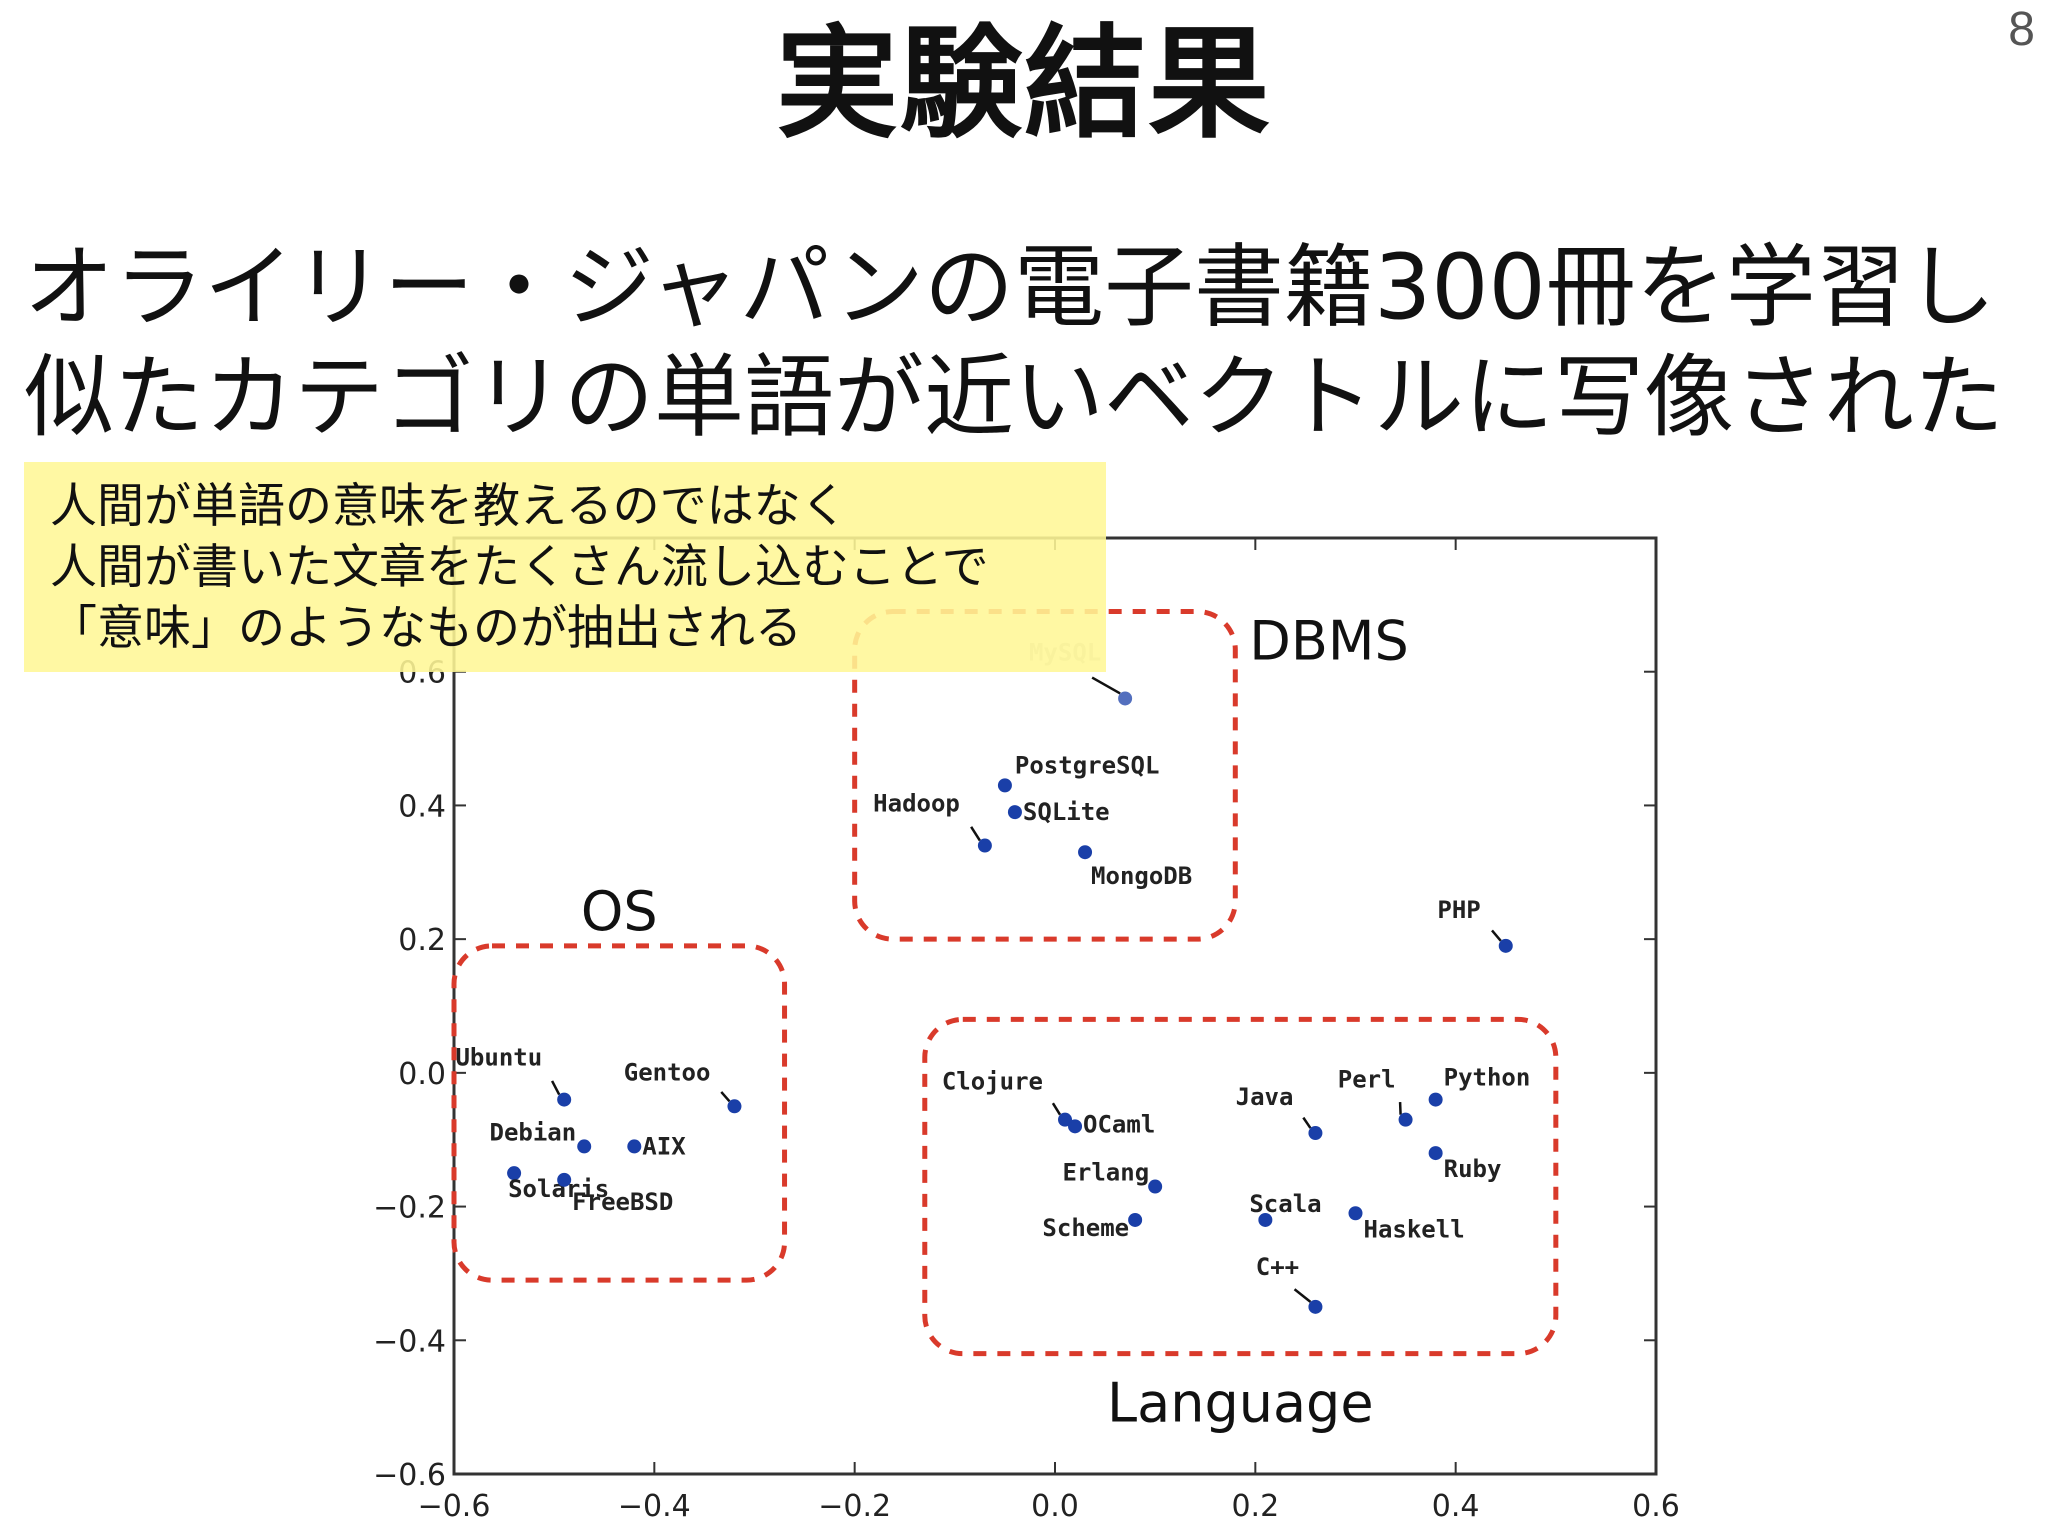 This screenshot has height=1536, width=2048. Describe the element at coordinates (1056, 1109) in the screenshot. I see `arrow-clojure` at that location.